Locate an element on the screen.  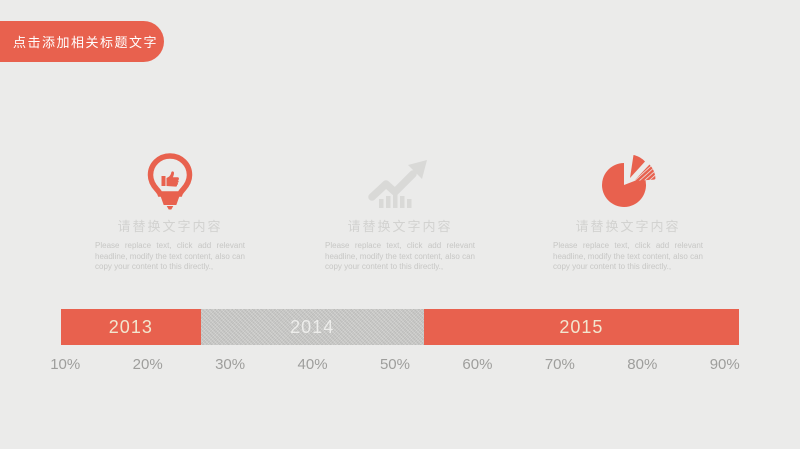
title-banner: 点击添加相关标题文字 is located at coordinates (82, 41).